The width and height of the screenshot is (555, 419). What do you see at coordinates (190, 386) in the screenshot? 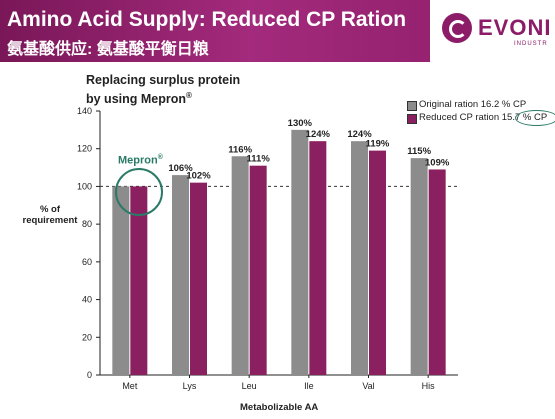
I see `x-tick-label: Lys` at bounding box center [190, 386].